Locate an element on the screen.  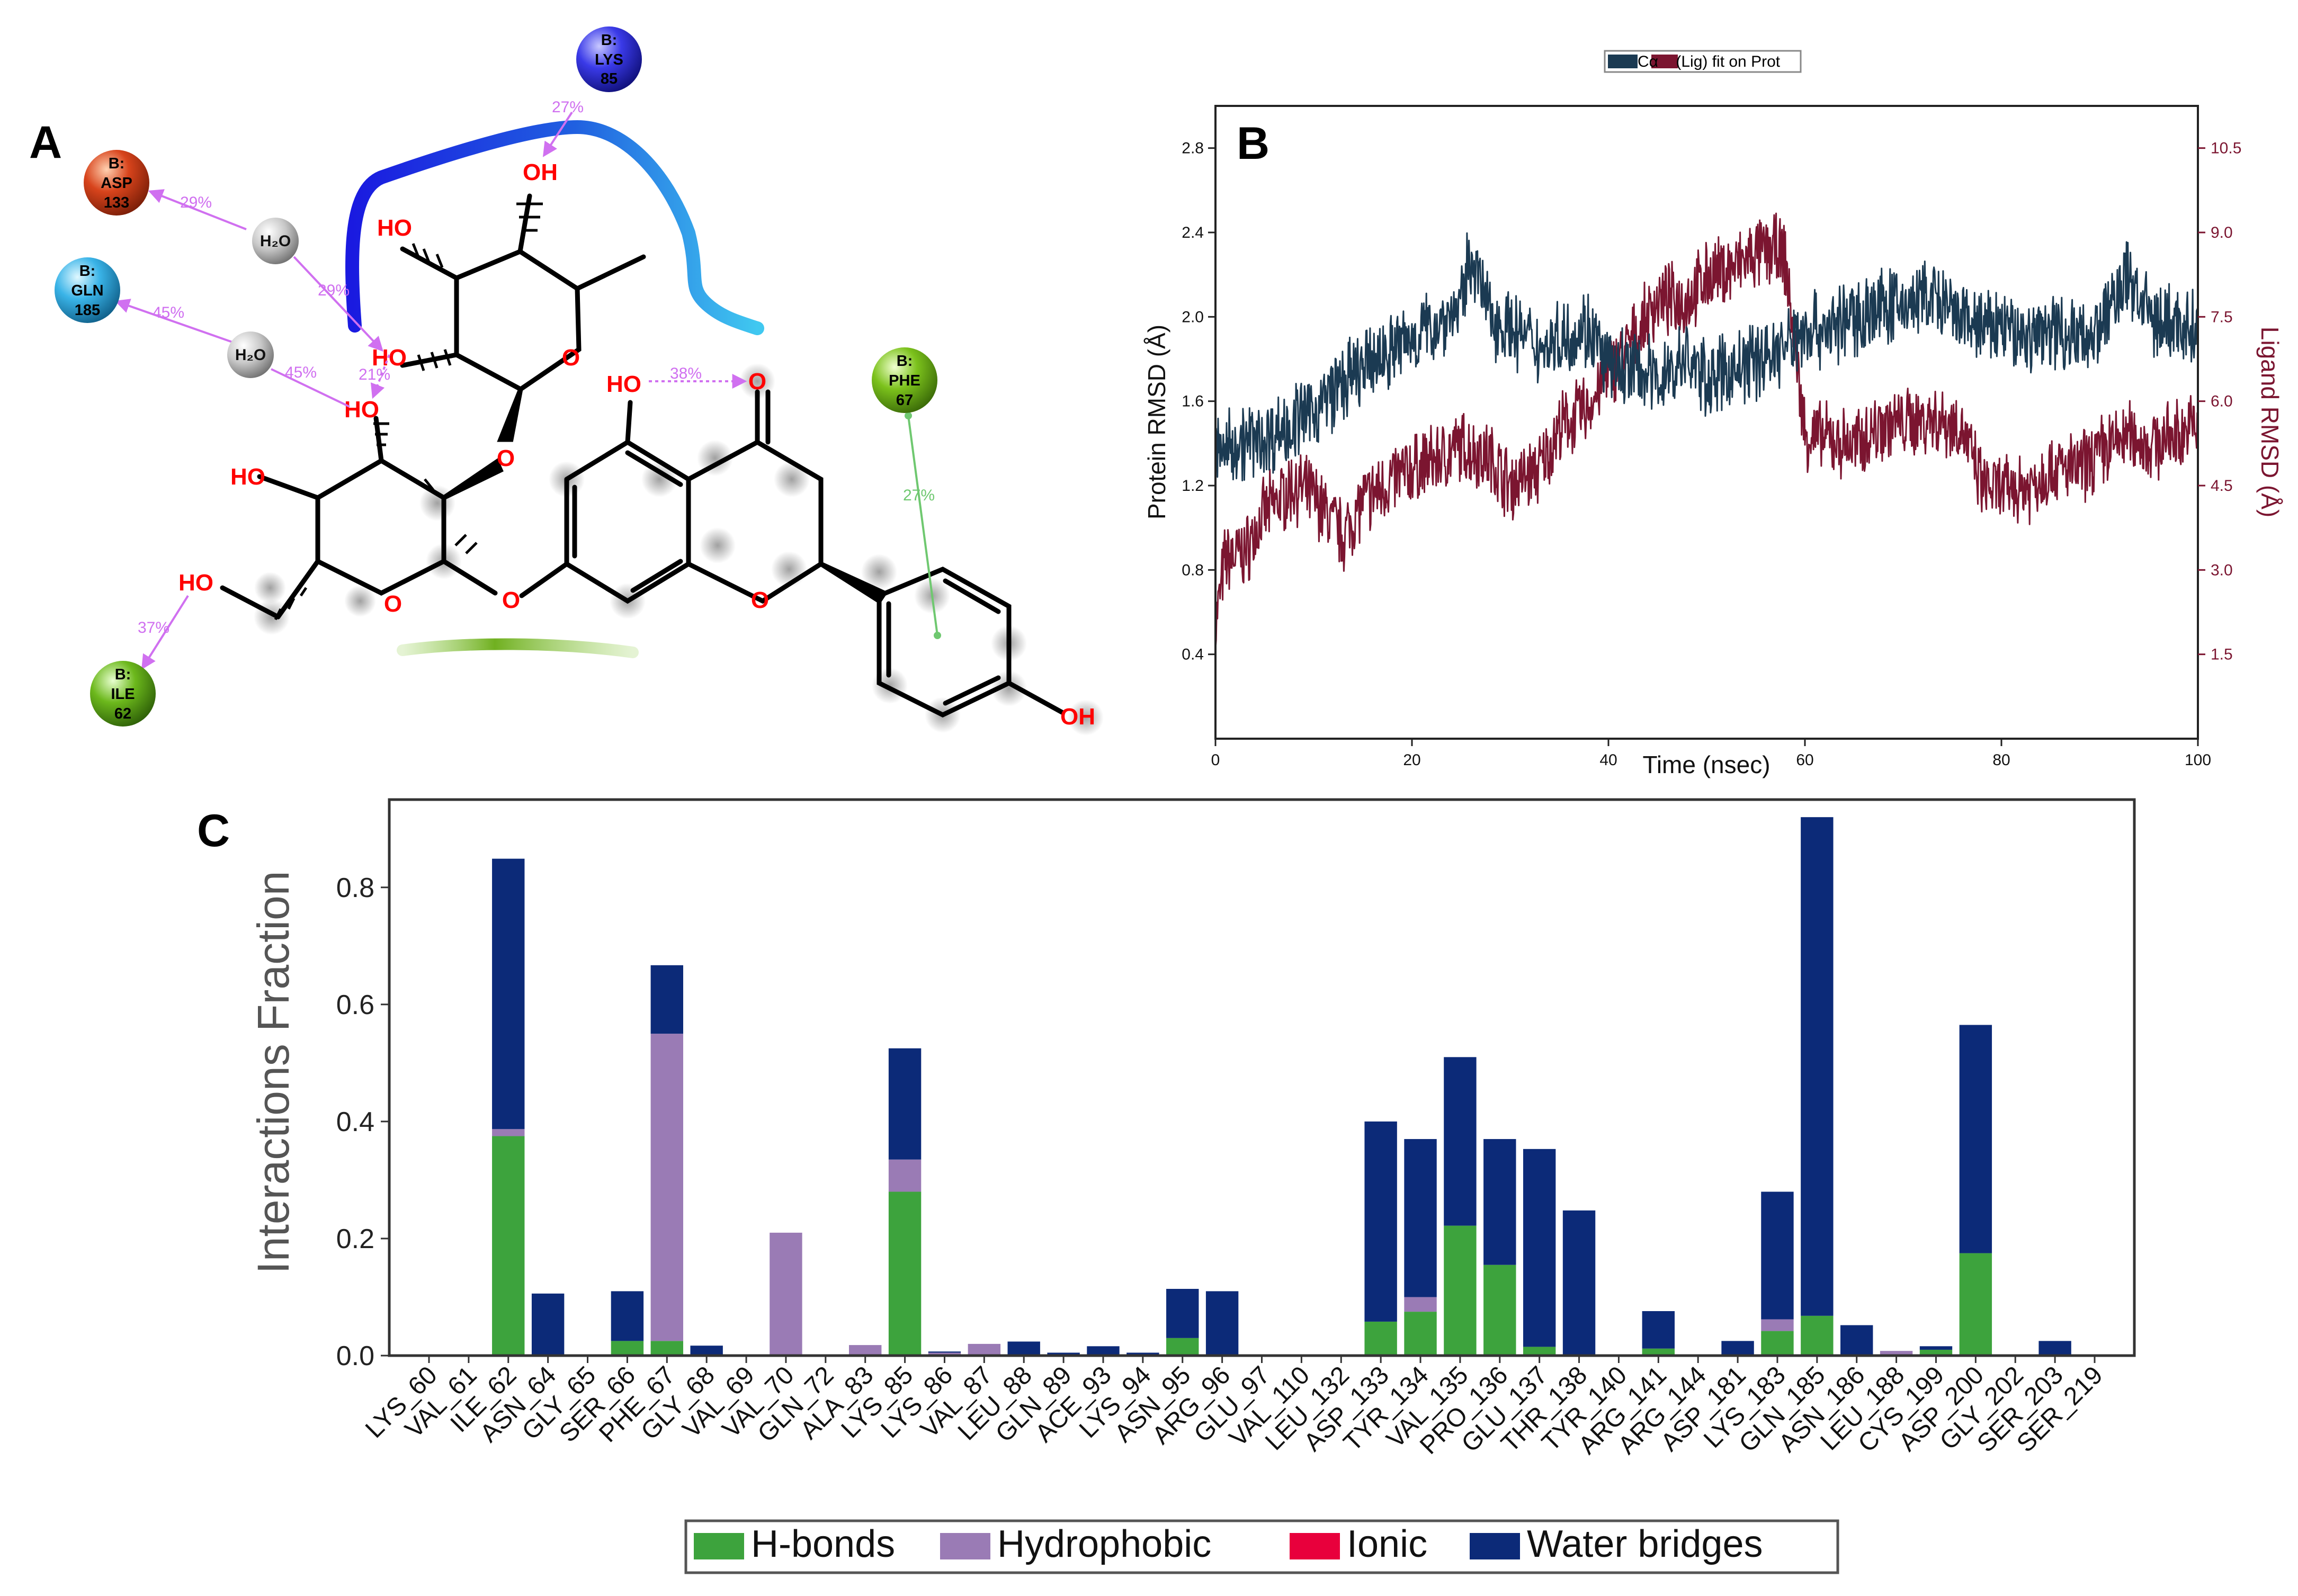
svg-text: ASP is located at coordinates (116, 183).